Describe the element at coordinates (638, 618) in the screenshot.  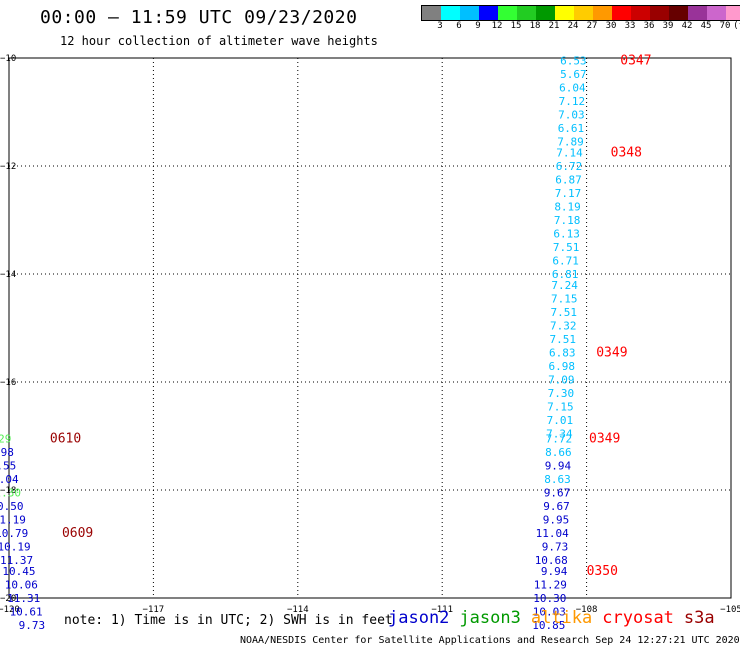
I see `legend-cryosat: cryosat` at that location.